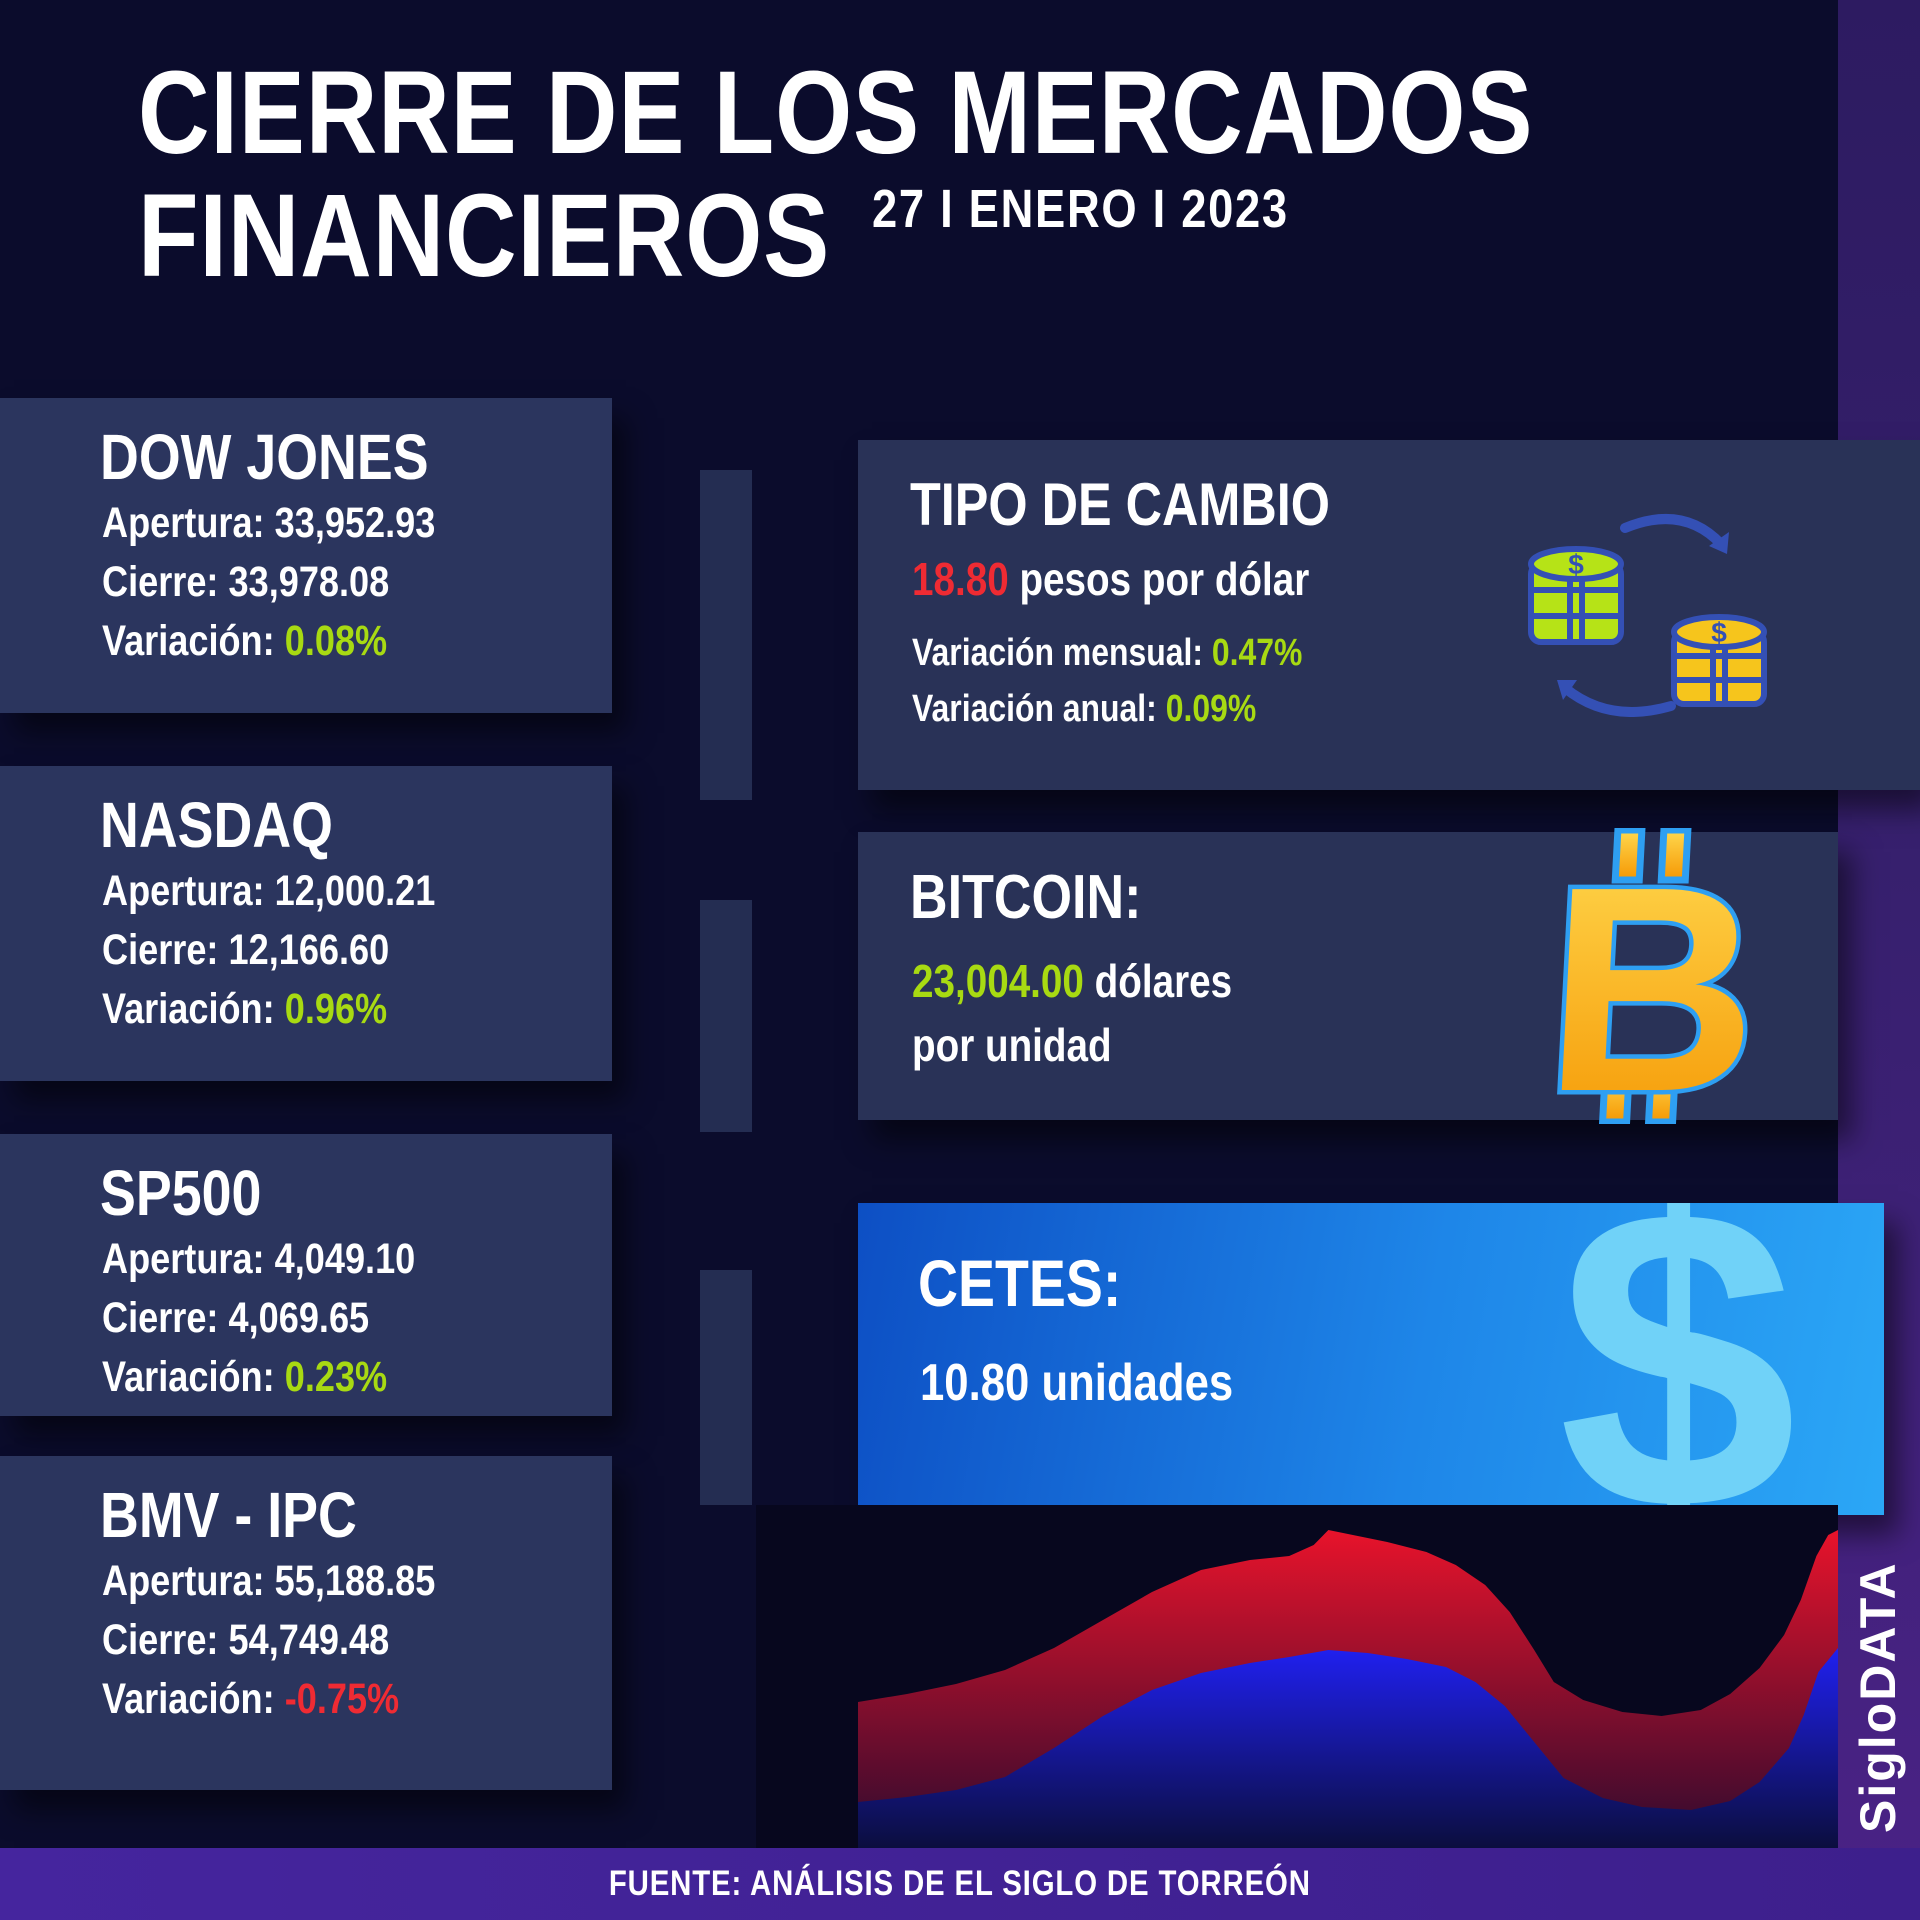 The height and width of the screenshot is (1920, 1920). Describe the element at coordinates (1647, 615) in the screenshot. I see `currency-exchange-icon: $ $` at that location.